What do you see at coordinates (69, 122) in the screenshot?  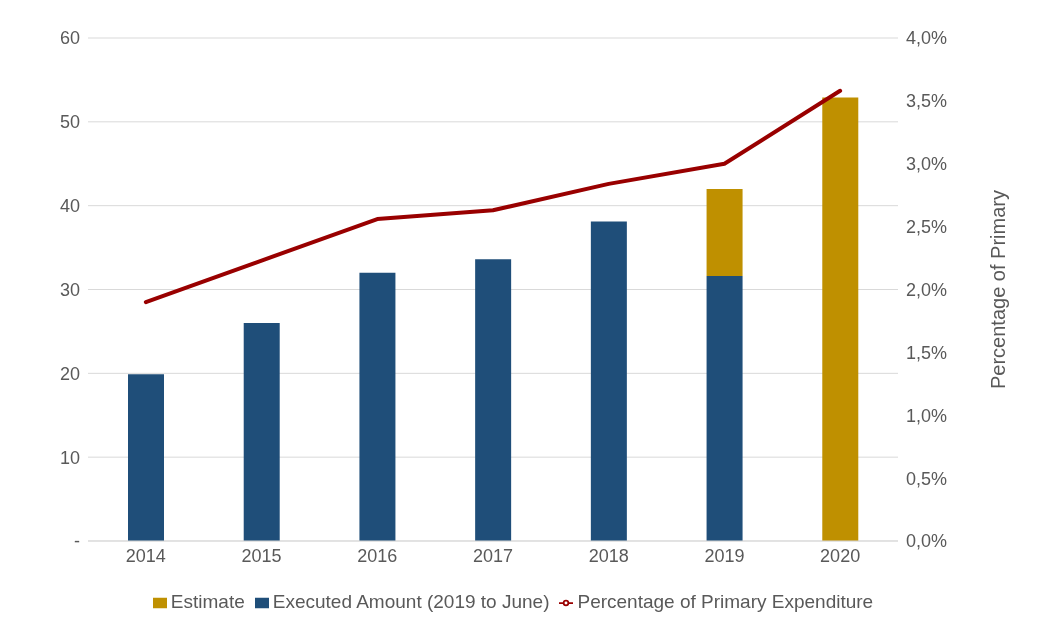 I see `y-tick-label: 50` at bounding box center [69, 122].